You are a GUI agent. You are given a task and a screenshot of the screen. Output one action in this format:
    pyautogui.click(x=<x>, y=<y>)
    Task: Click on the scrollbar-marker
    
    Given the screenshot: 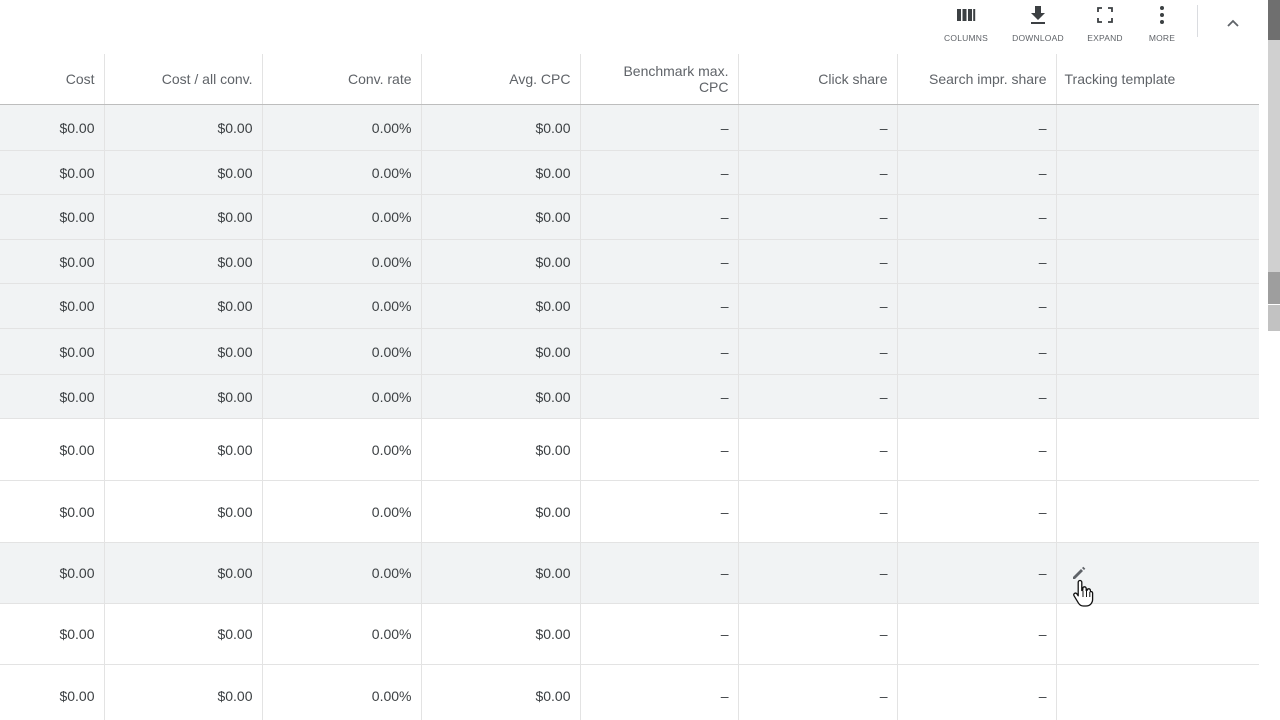 What is the action you would take?
    pyautogui.click(x=1274, y=288)
    